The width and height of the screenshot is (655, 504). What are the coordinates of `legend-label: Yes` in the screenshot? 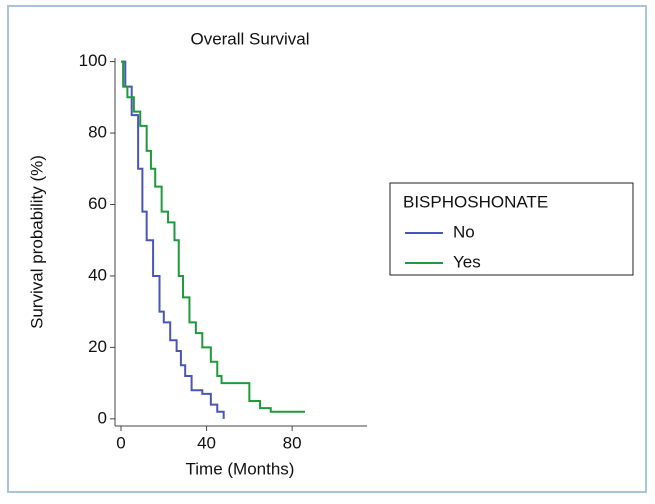 It's located at (467, 261).